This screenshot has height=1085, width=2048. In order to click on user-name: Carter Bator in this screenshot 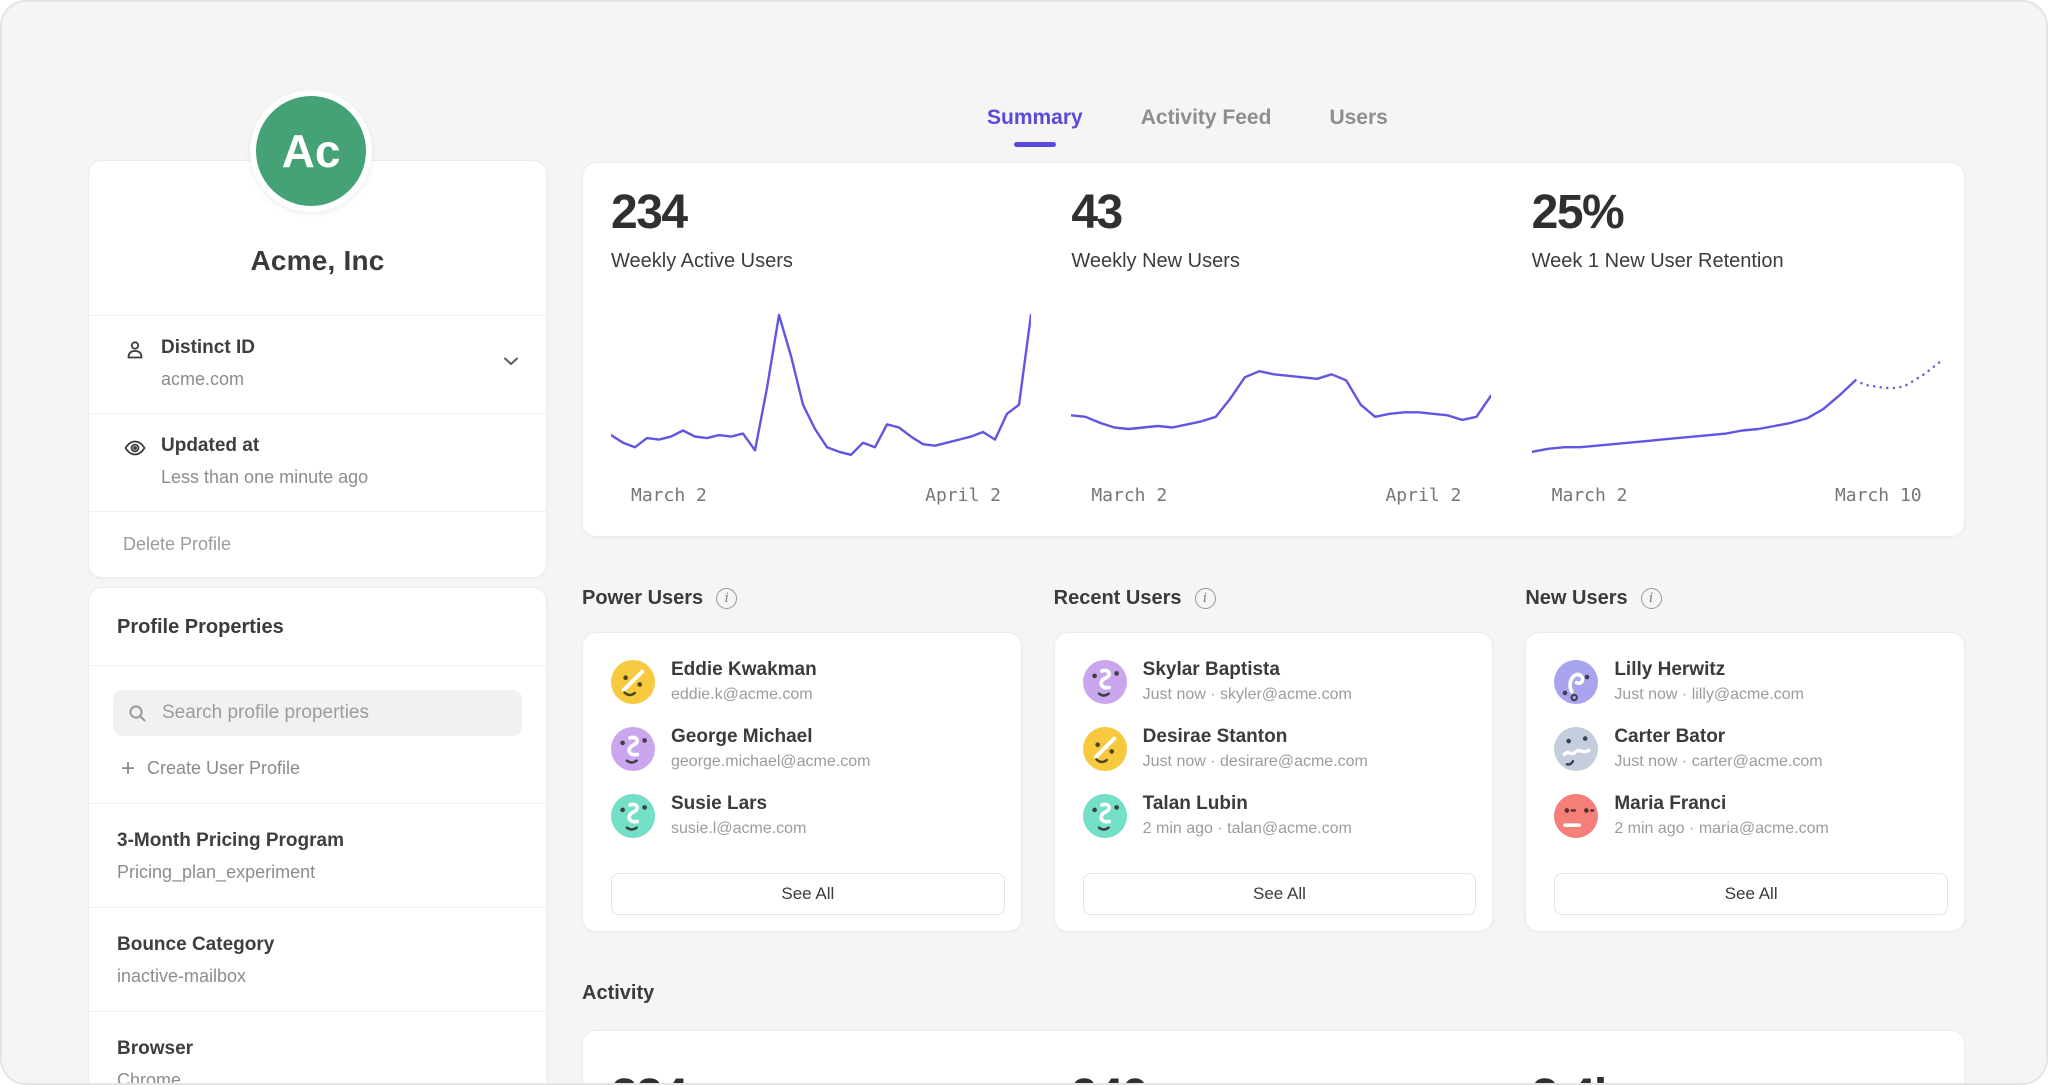, I will do `click(1670, 736)`.